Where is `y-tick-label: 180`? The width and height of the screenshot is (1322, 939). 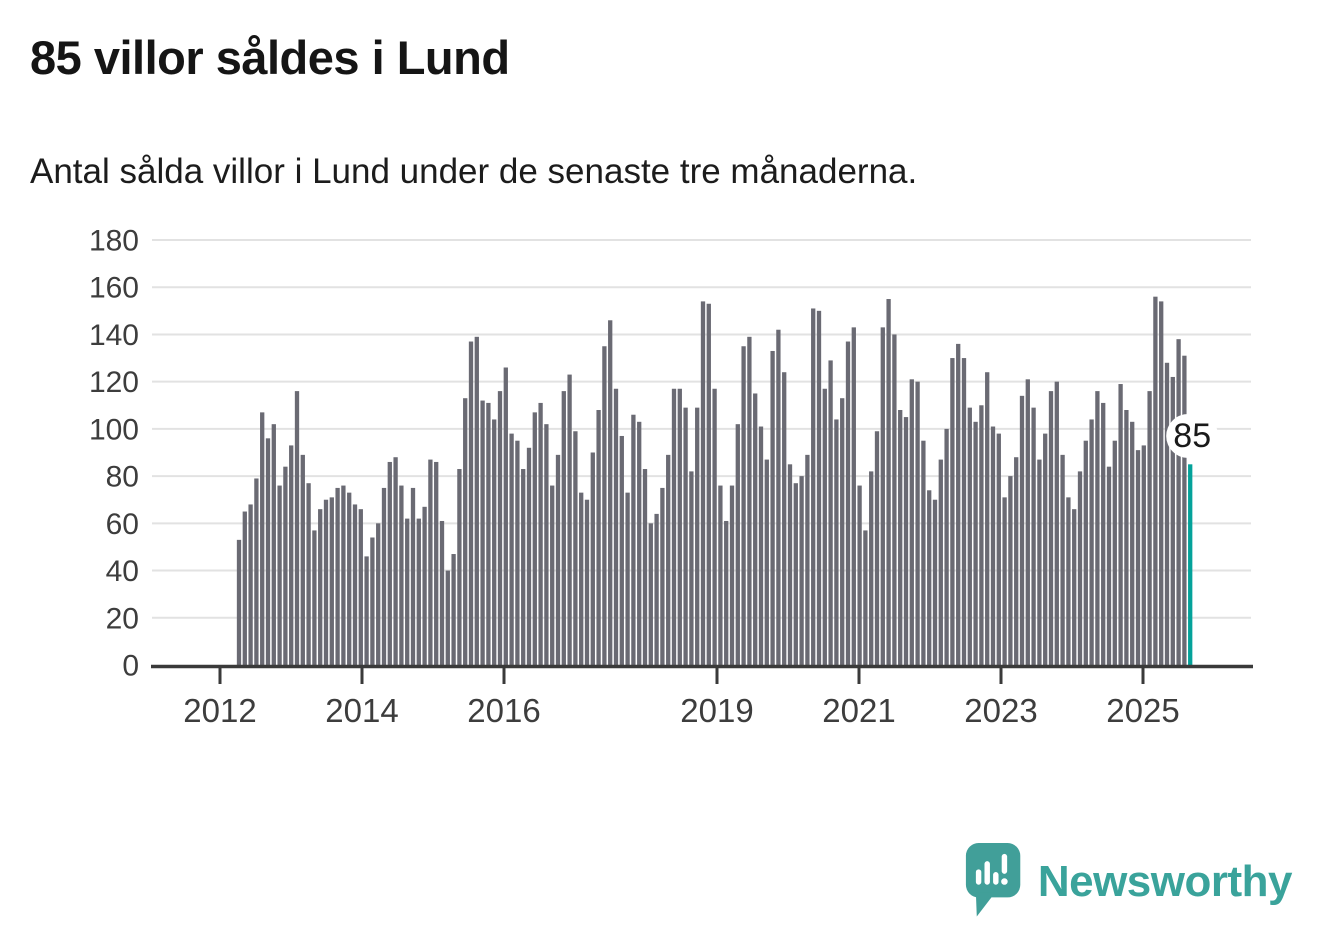 y-tick-label: 180 is located at coordinates (114, 241).